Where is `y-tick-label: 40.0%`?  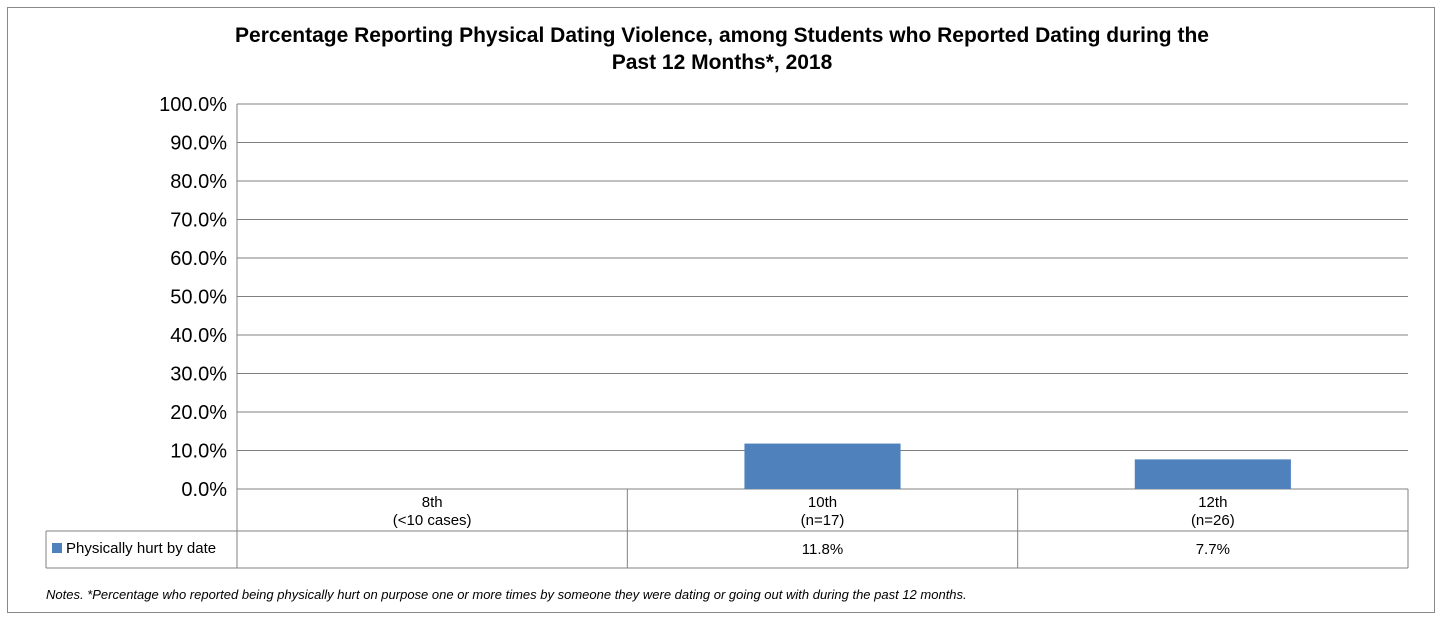 y-tick-label: 40.0% is located at coordinates (198, 336).